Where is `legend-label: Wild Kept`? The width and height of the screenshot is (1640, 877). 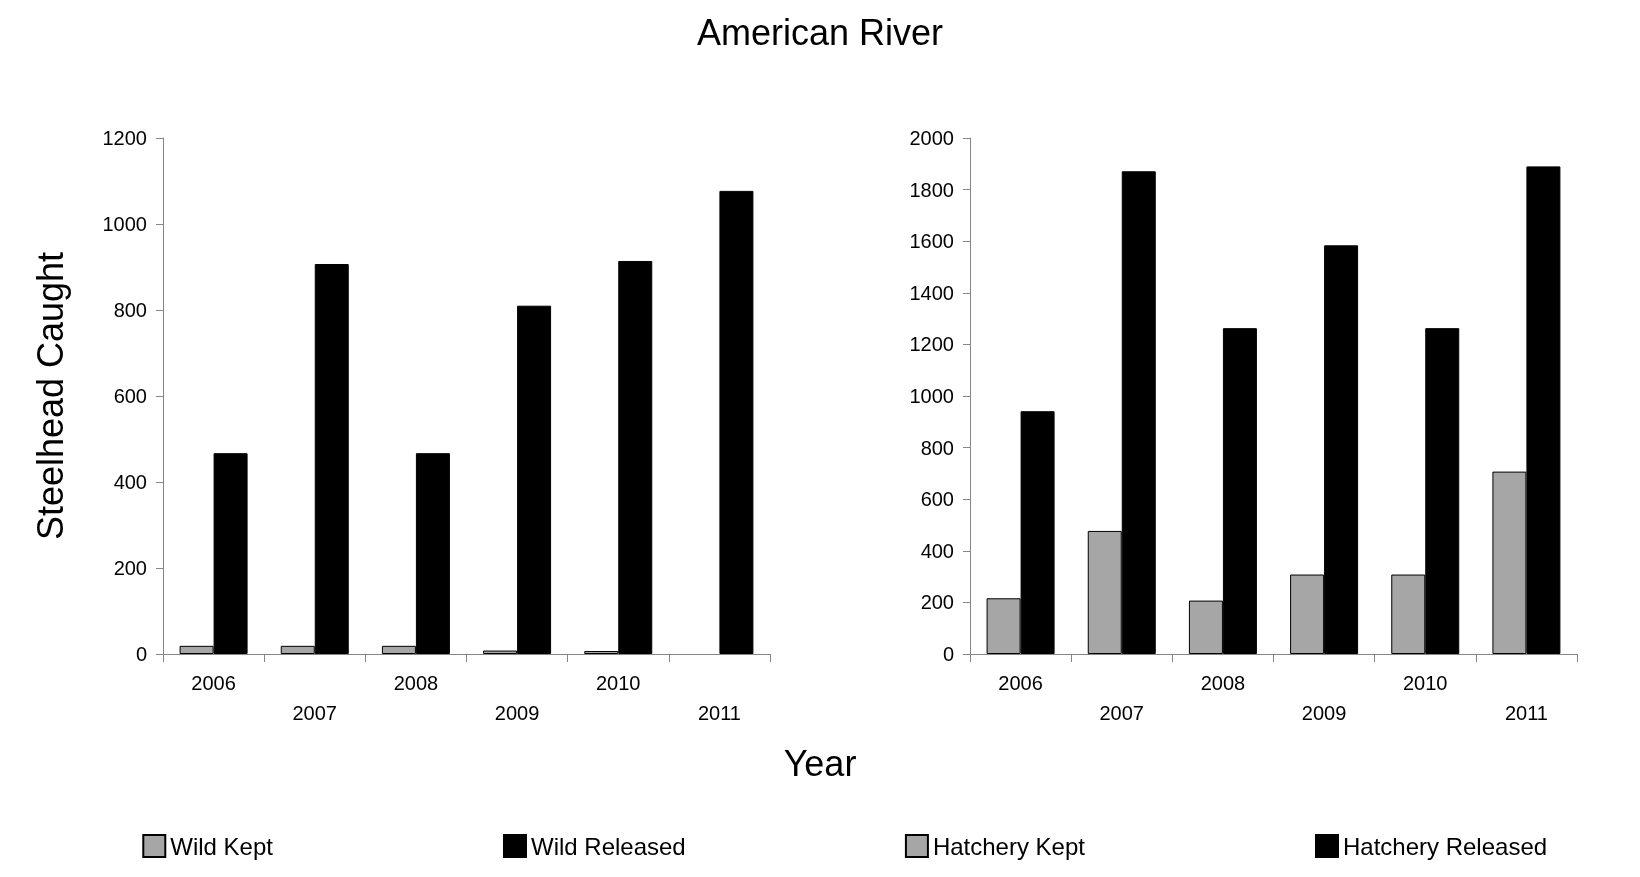
legend-label: Wild Kept is located at coordinates (222, 846).